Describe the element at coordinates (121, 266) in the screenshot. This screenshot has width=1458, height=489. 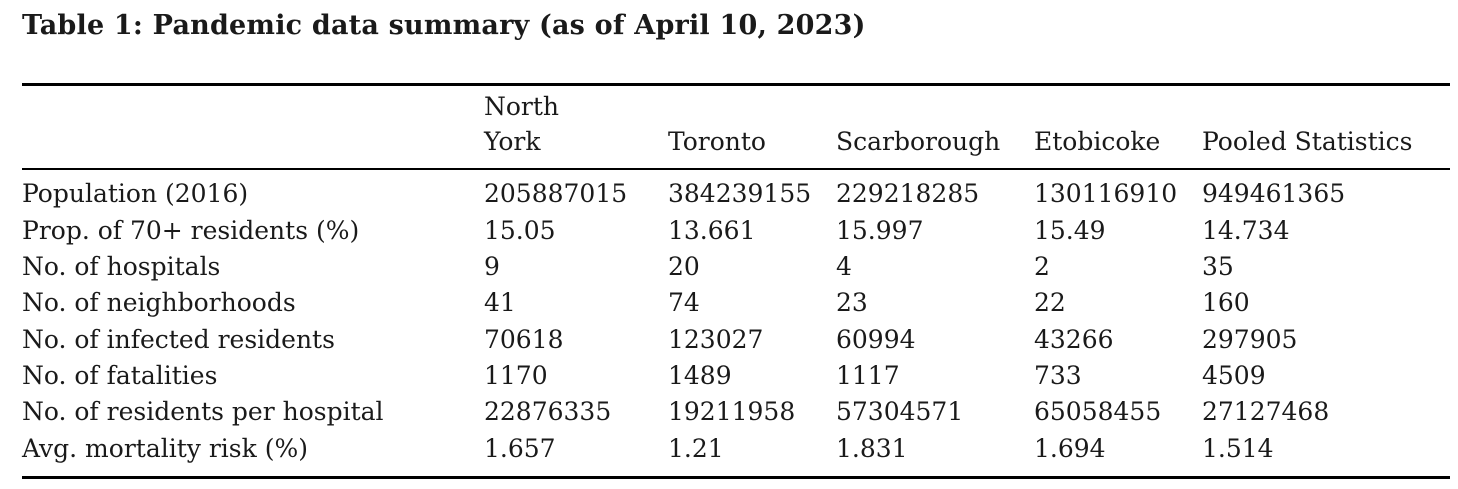
I see `row-label: No. of hospitals` at that location.